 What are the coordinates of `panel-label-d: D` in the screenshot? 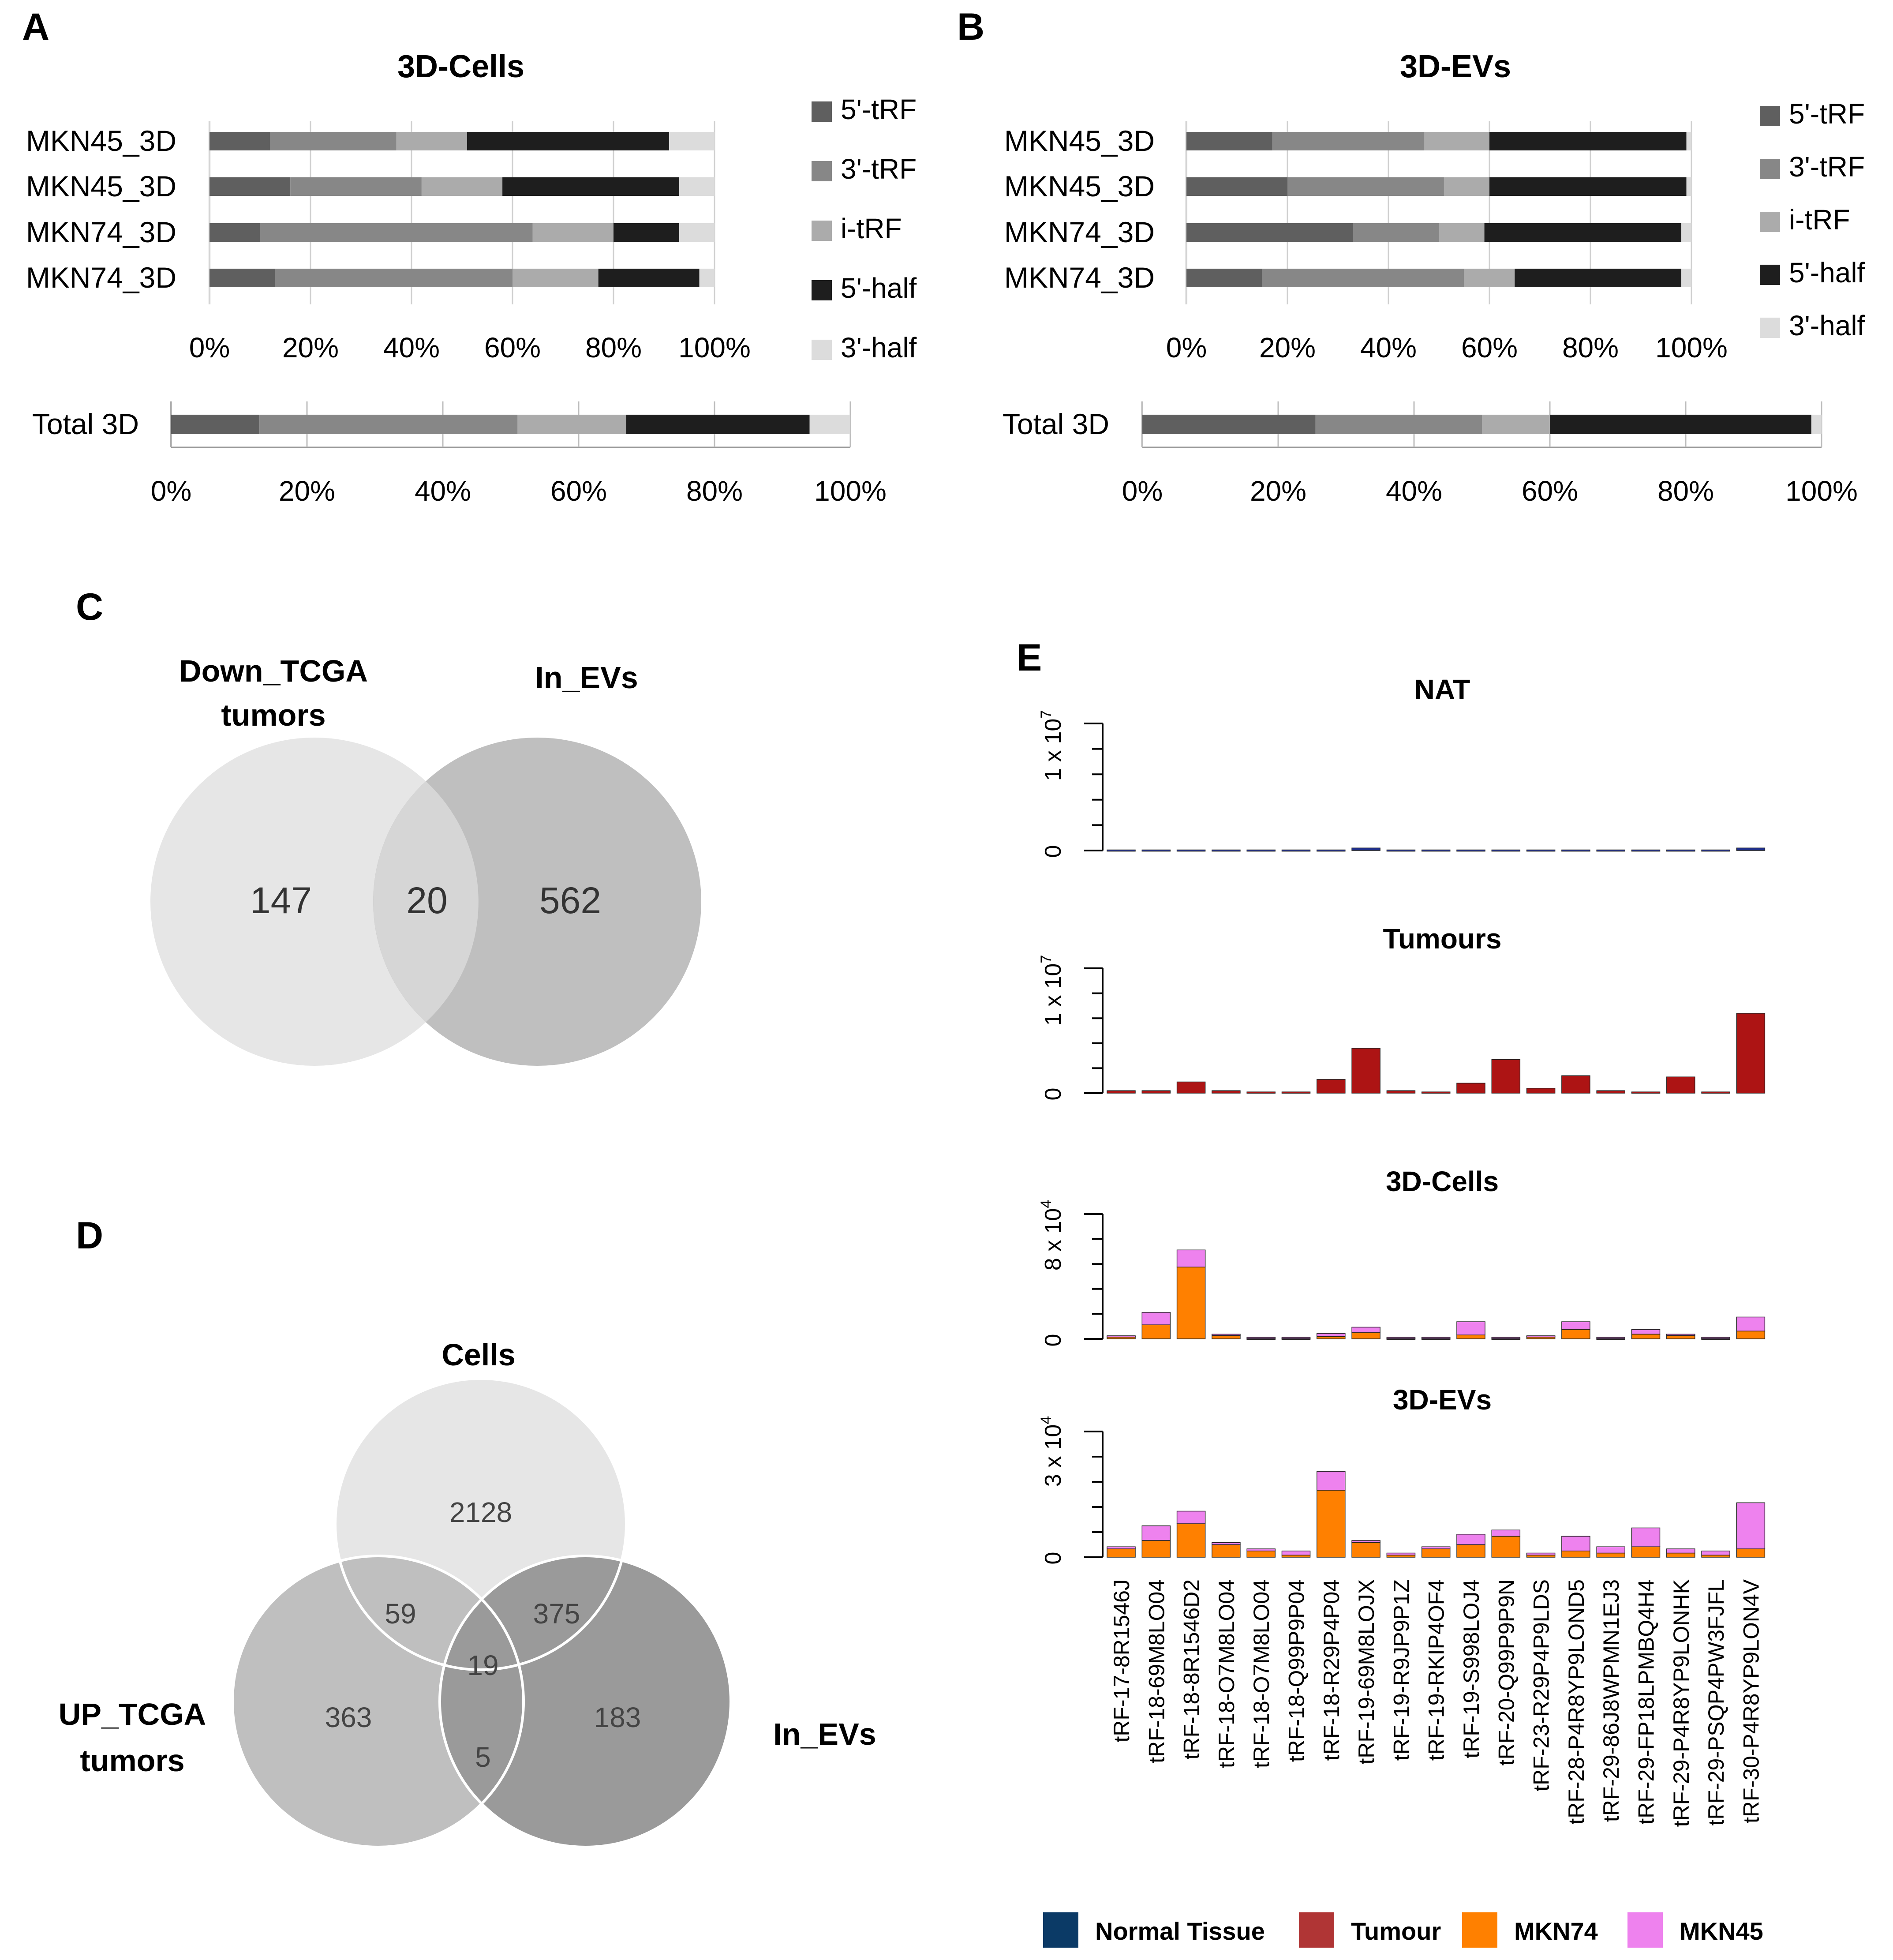 It's located at (89, 1235).